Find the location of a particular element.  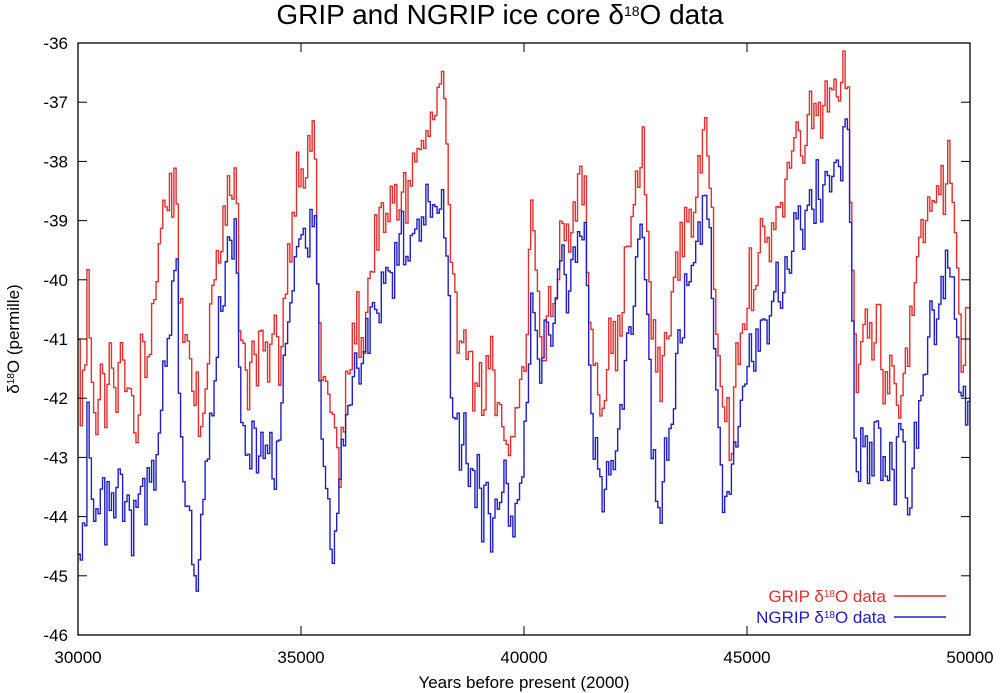

y-tick-label: -43 is located at coordinates (55, 457).